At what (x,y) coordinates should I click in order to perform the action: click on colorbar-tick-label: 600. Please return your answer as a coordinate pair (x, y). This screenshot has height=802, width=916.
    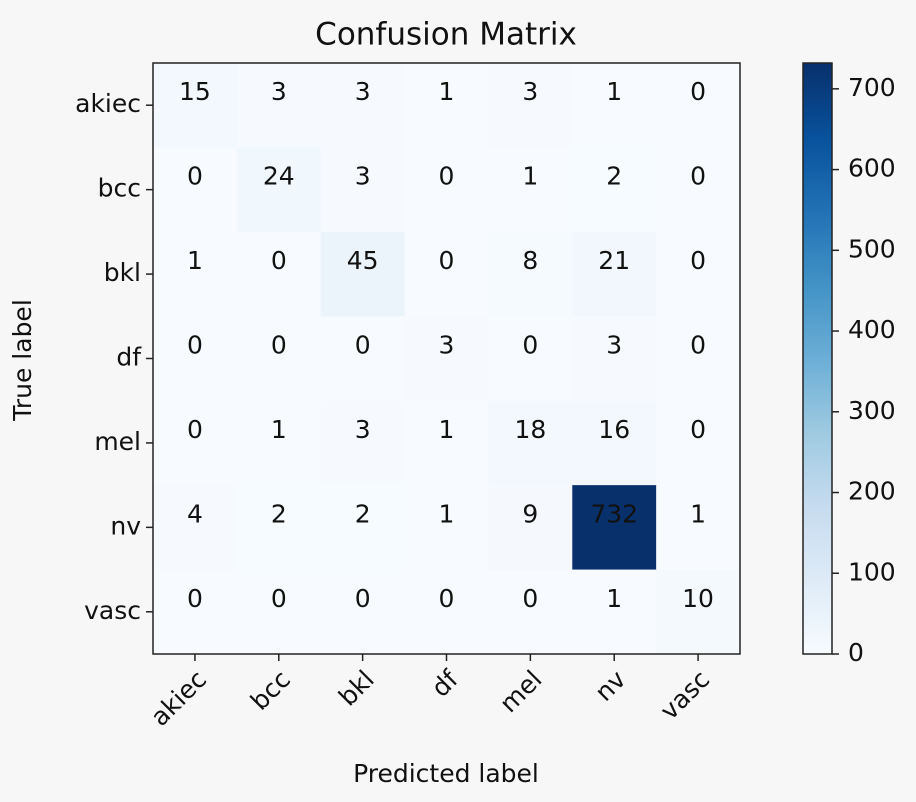
    Looking at the image, I should click on (872, 168).